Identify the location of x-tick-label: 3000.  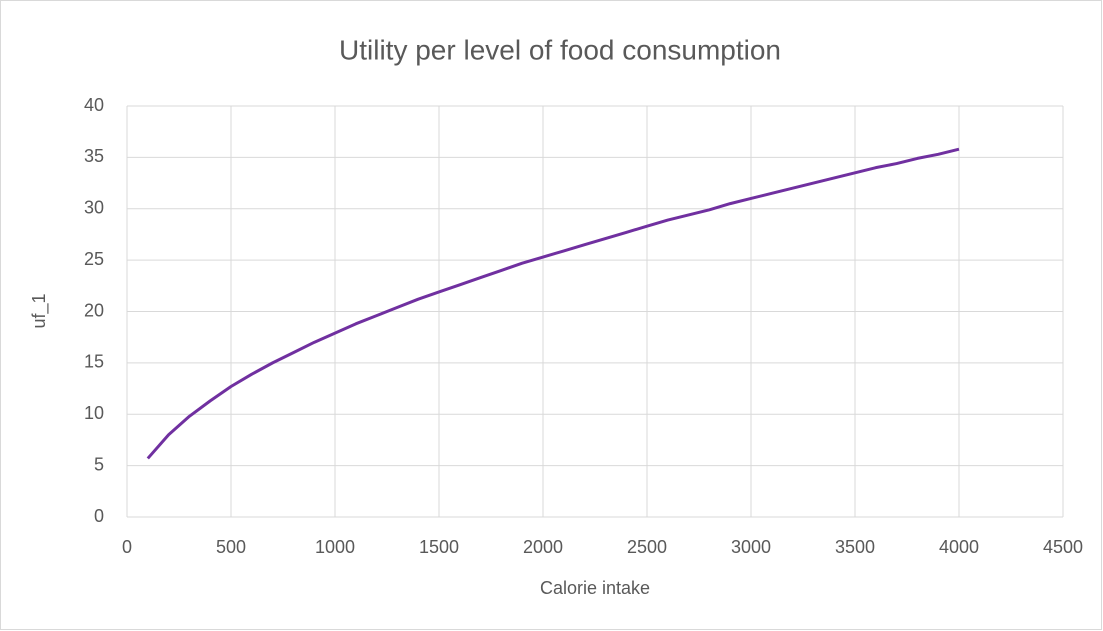
(751, 547).